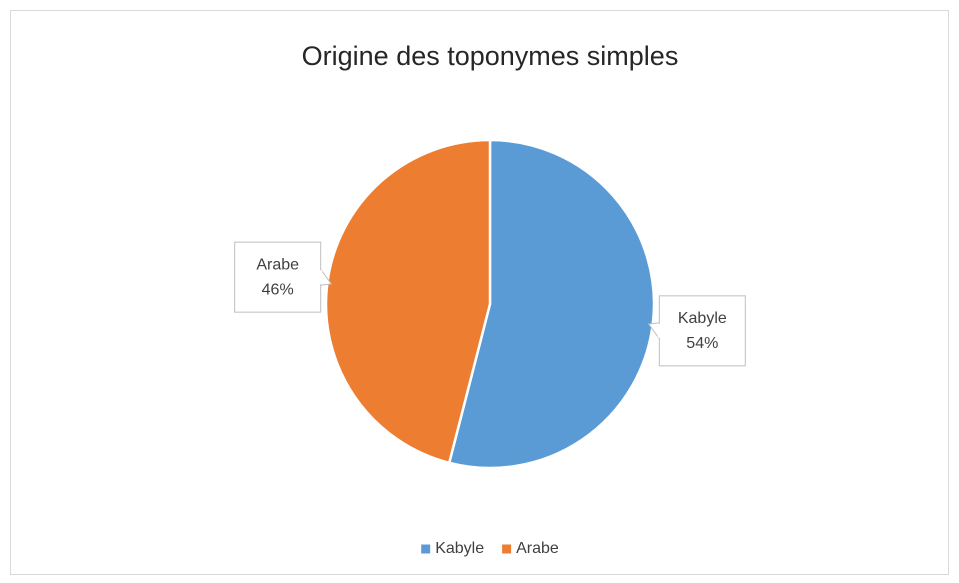 The height and width of the screenshot is (583, 959). I want to click on data-label-category: Kabyle, so click(702, 318).